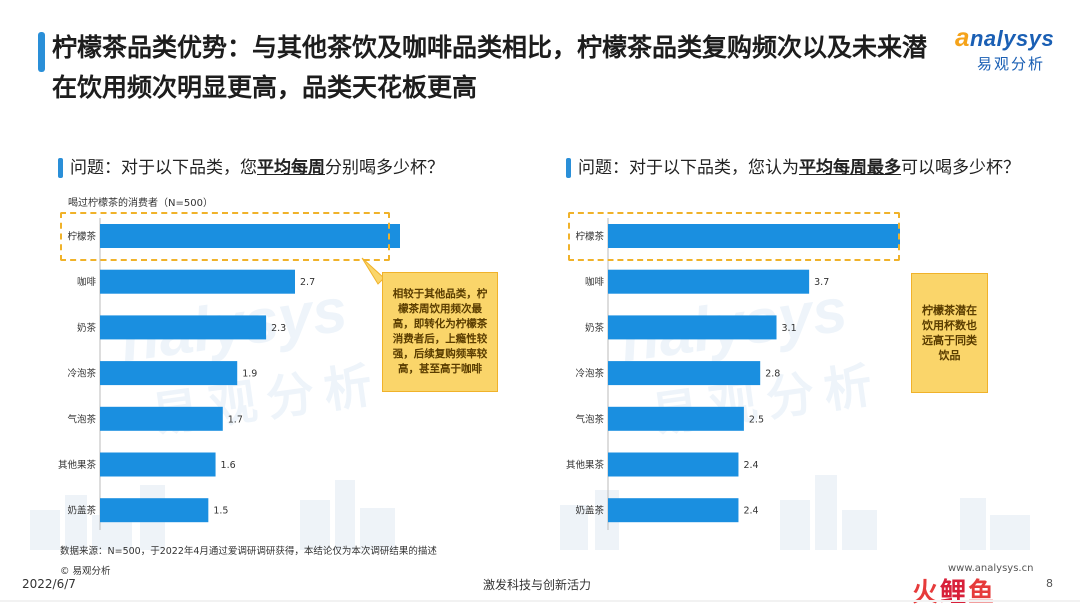 Image resolution: width=1080 pixels, height=609 pixels. I want to click on right-highlight-box, so click(734, 236).